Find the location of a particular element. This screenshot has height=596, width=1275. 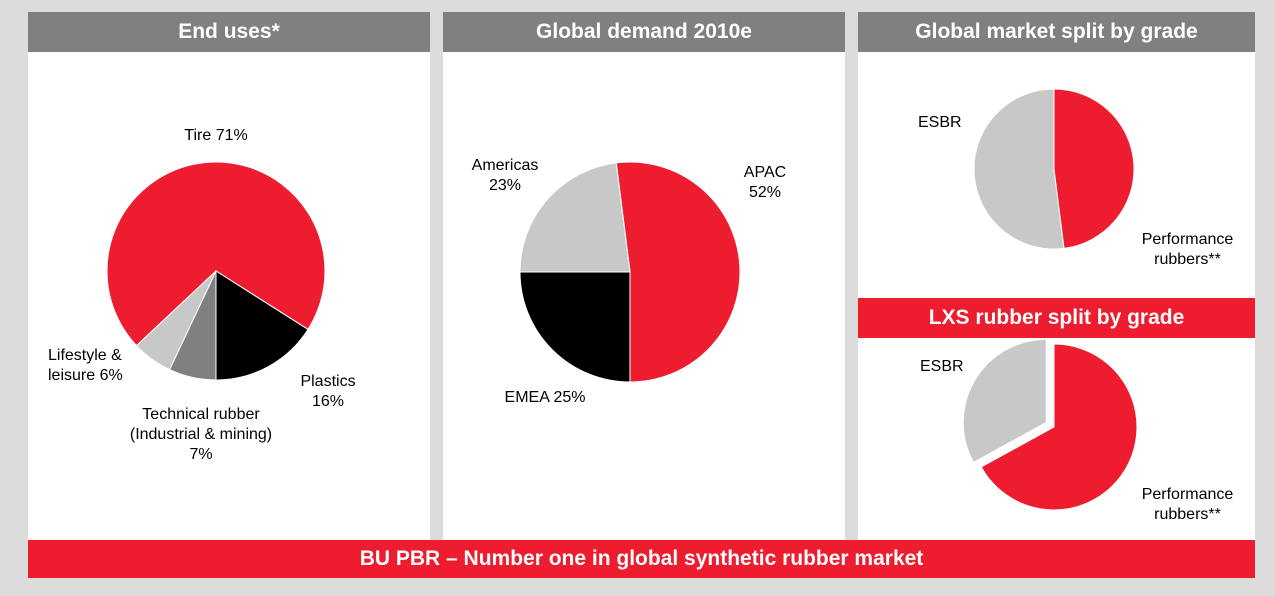

value-label: 6% is located at coordinates (111, 375).